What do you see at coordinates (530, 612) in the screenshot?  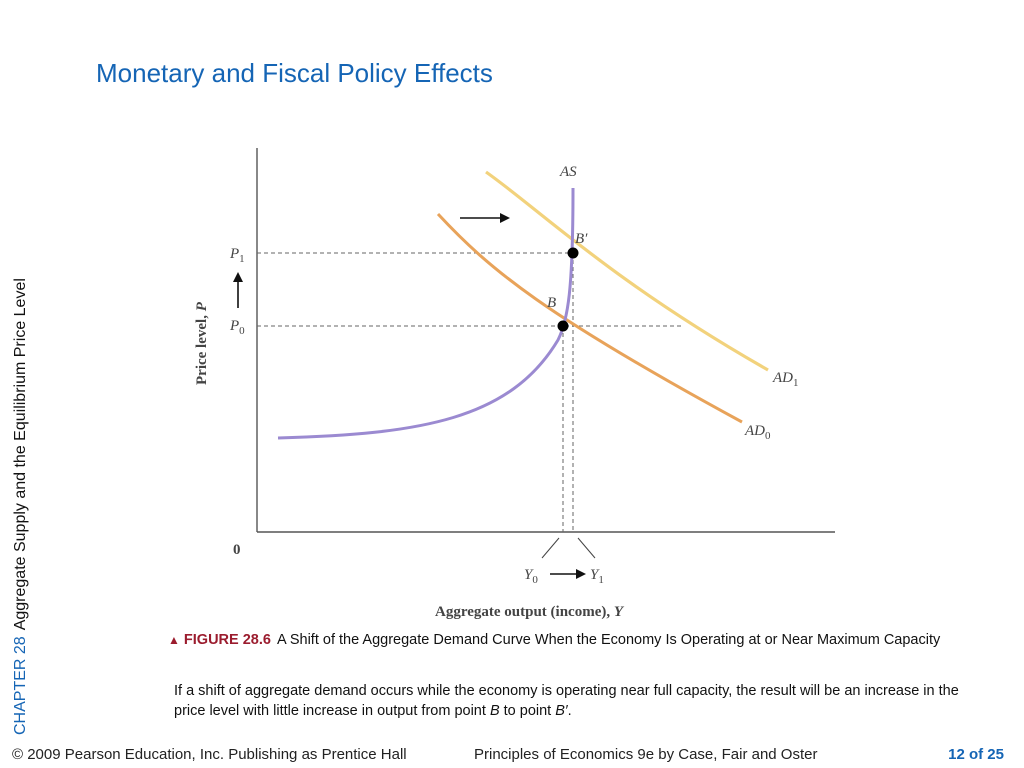 I see `x-axis-label: Aggregate output (income), Y` at bounding box center [530, 612].